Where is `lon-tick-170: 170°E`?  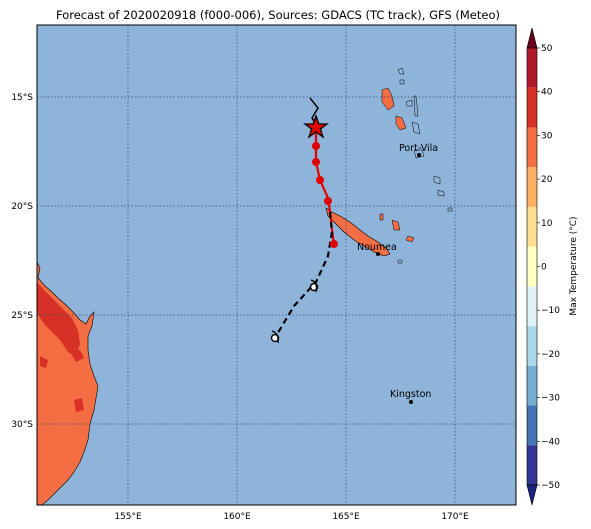
lon-tick-170: 170°E is located at coordinates (455, 517).